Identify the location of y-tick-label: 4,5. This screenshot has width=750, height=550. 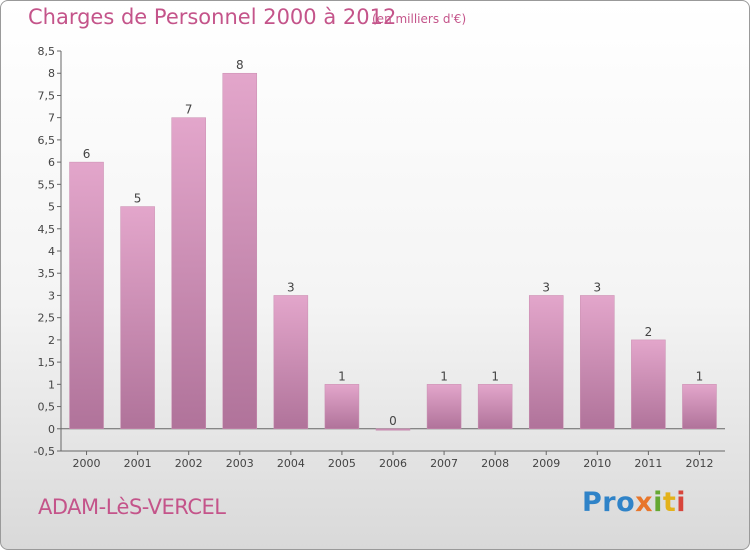
(47, 229).